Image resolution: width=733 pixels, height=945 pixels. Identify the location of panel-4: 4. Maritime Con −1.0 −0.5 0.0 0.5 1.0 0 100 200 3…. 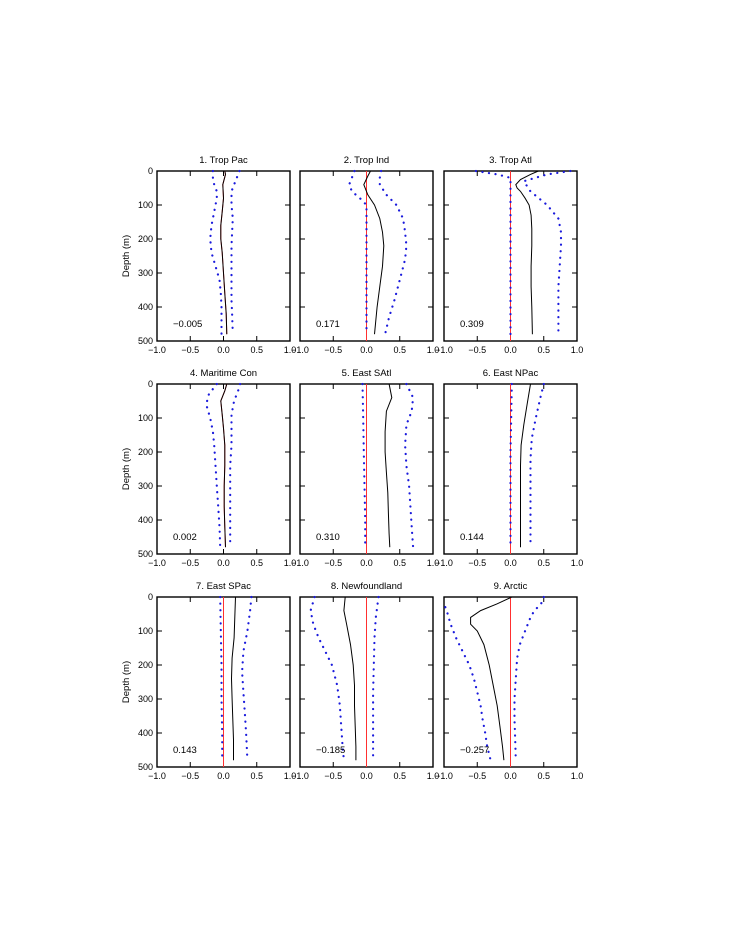
(208, 468).